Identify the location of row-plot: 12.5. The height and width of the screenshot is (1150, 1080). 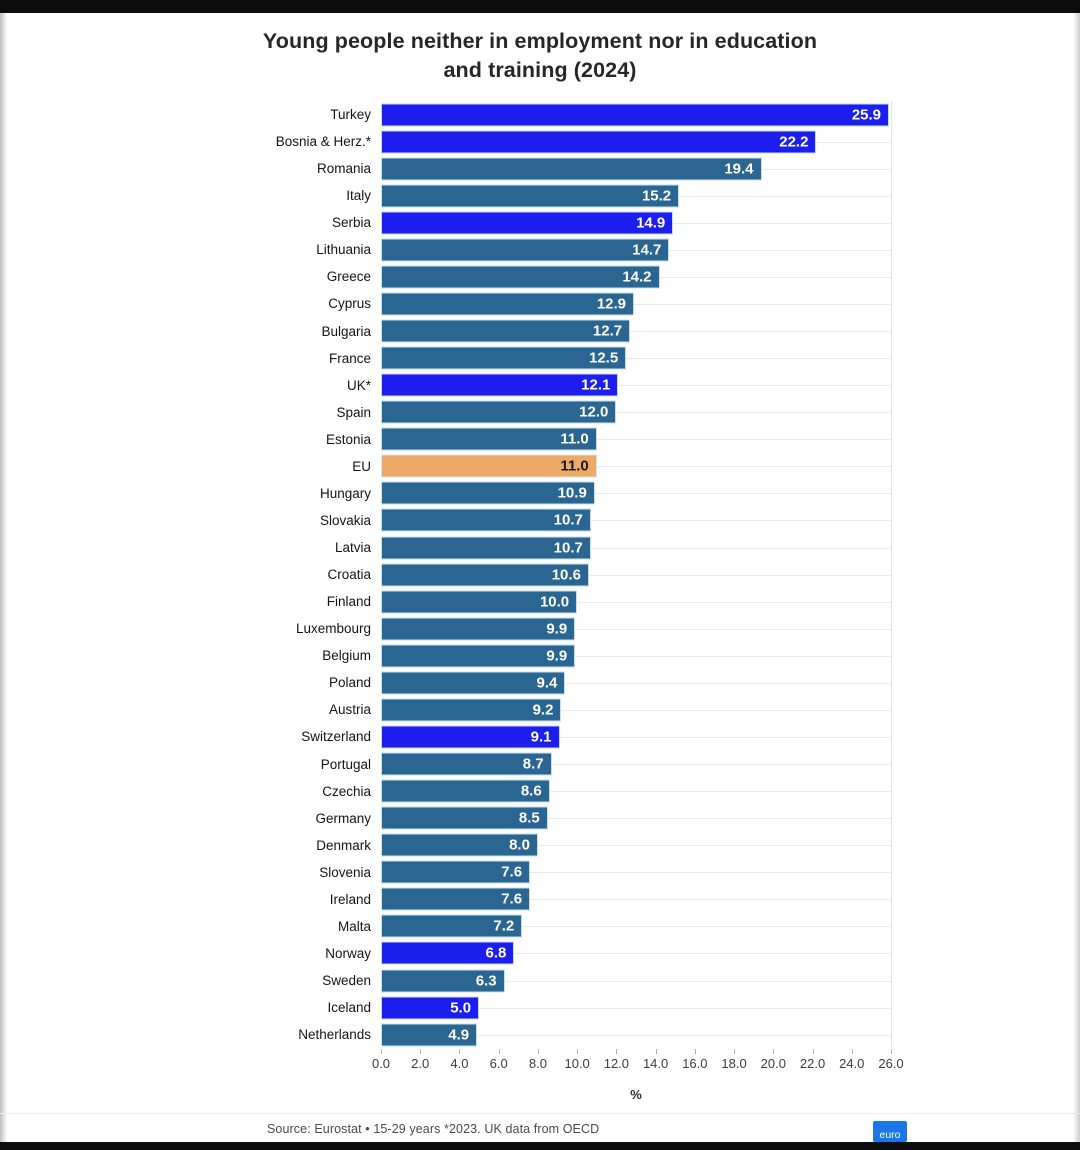
(636, 358).